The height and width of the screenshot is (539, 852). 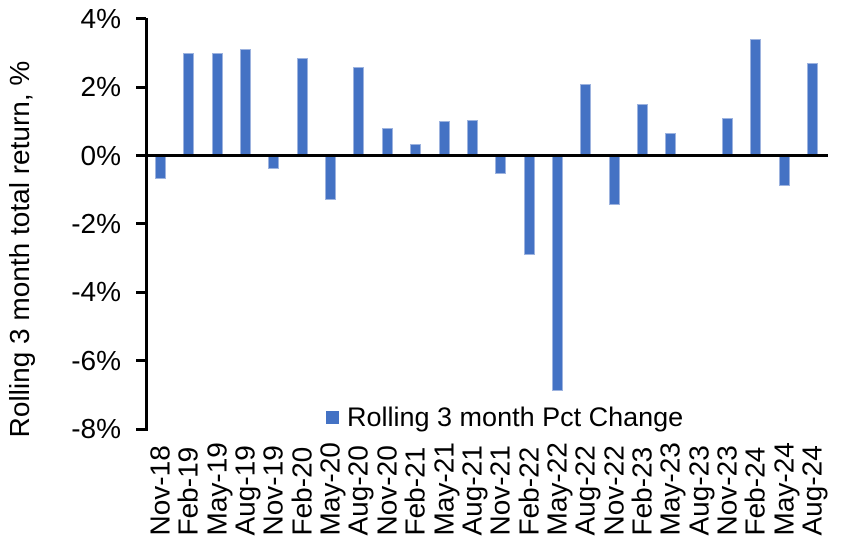 What do you see at coordinates (443, 489) in the screenshot?
I see `x-axis-tick-label: May-21` at bounding box center [443, 489].